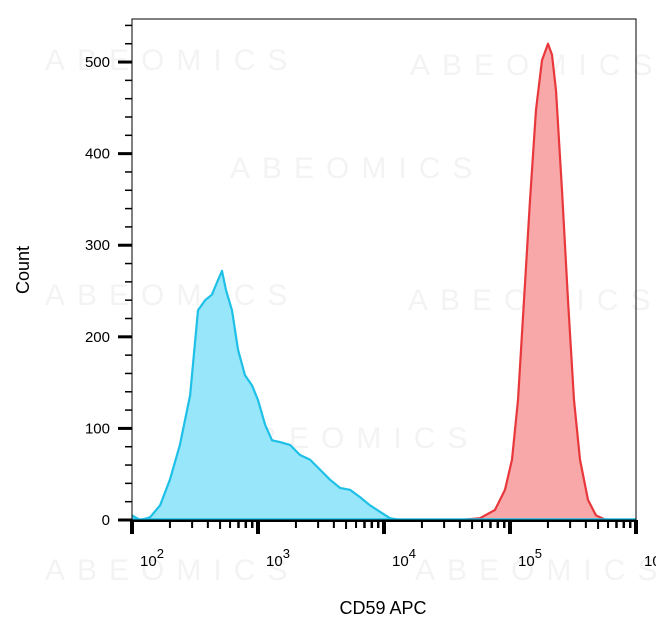  What do you see at coordinates (106, 520) in the screenshot?
I see `y-tick-label: 0` at bounding box center [106, 520].